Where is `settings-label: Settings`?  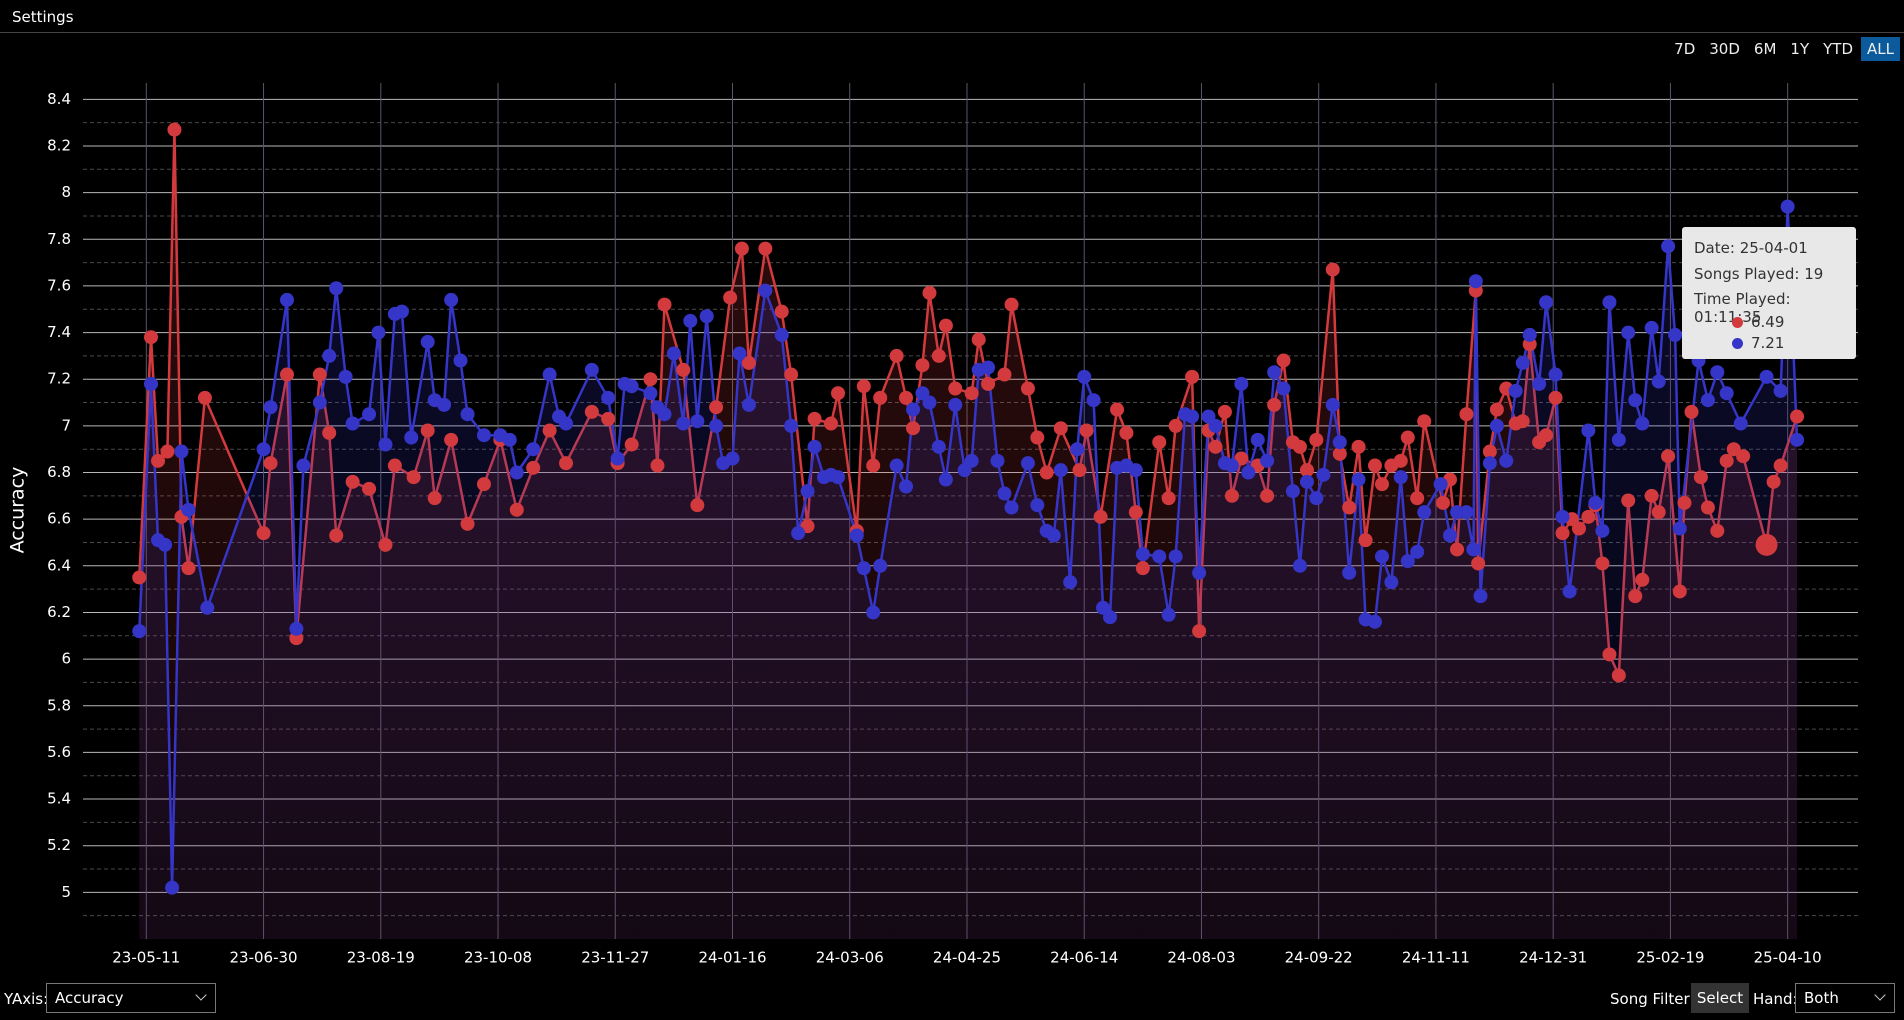 settings-label: Settings is located at coordinates (43, 17).